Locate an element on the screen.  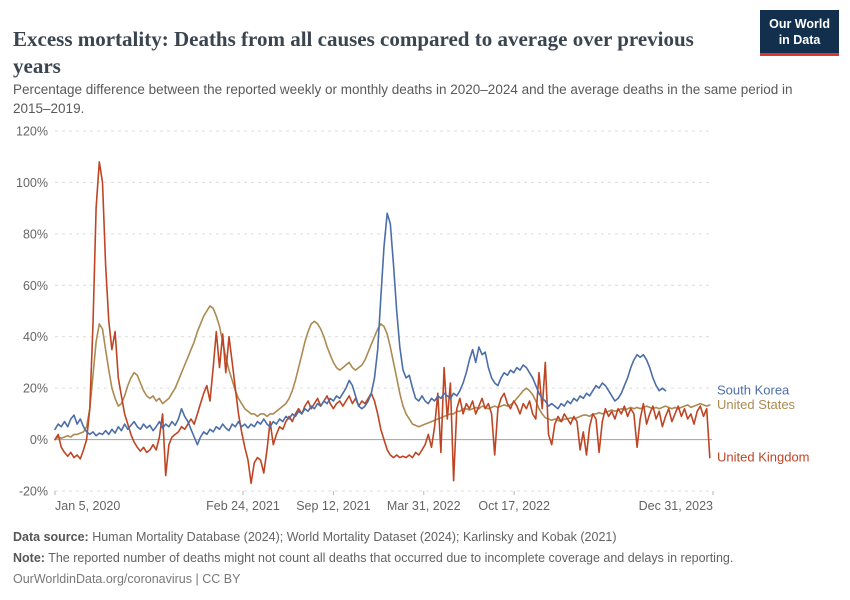
y-tick-label: -20% is located at coordinates (33, 492).